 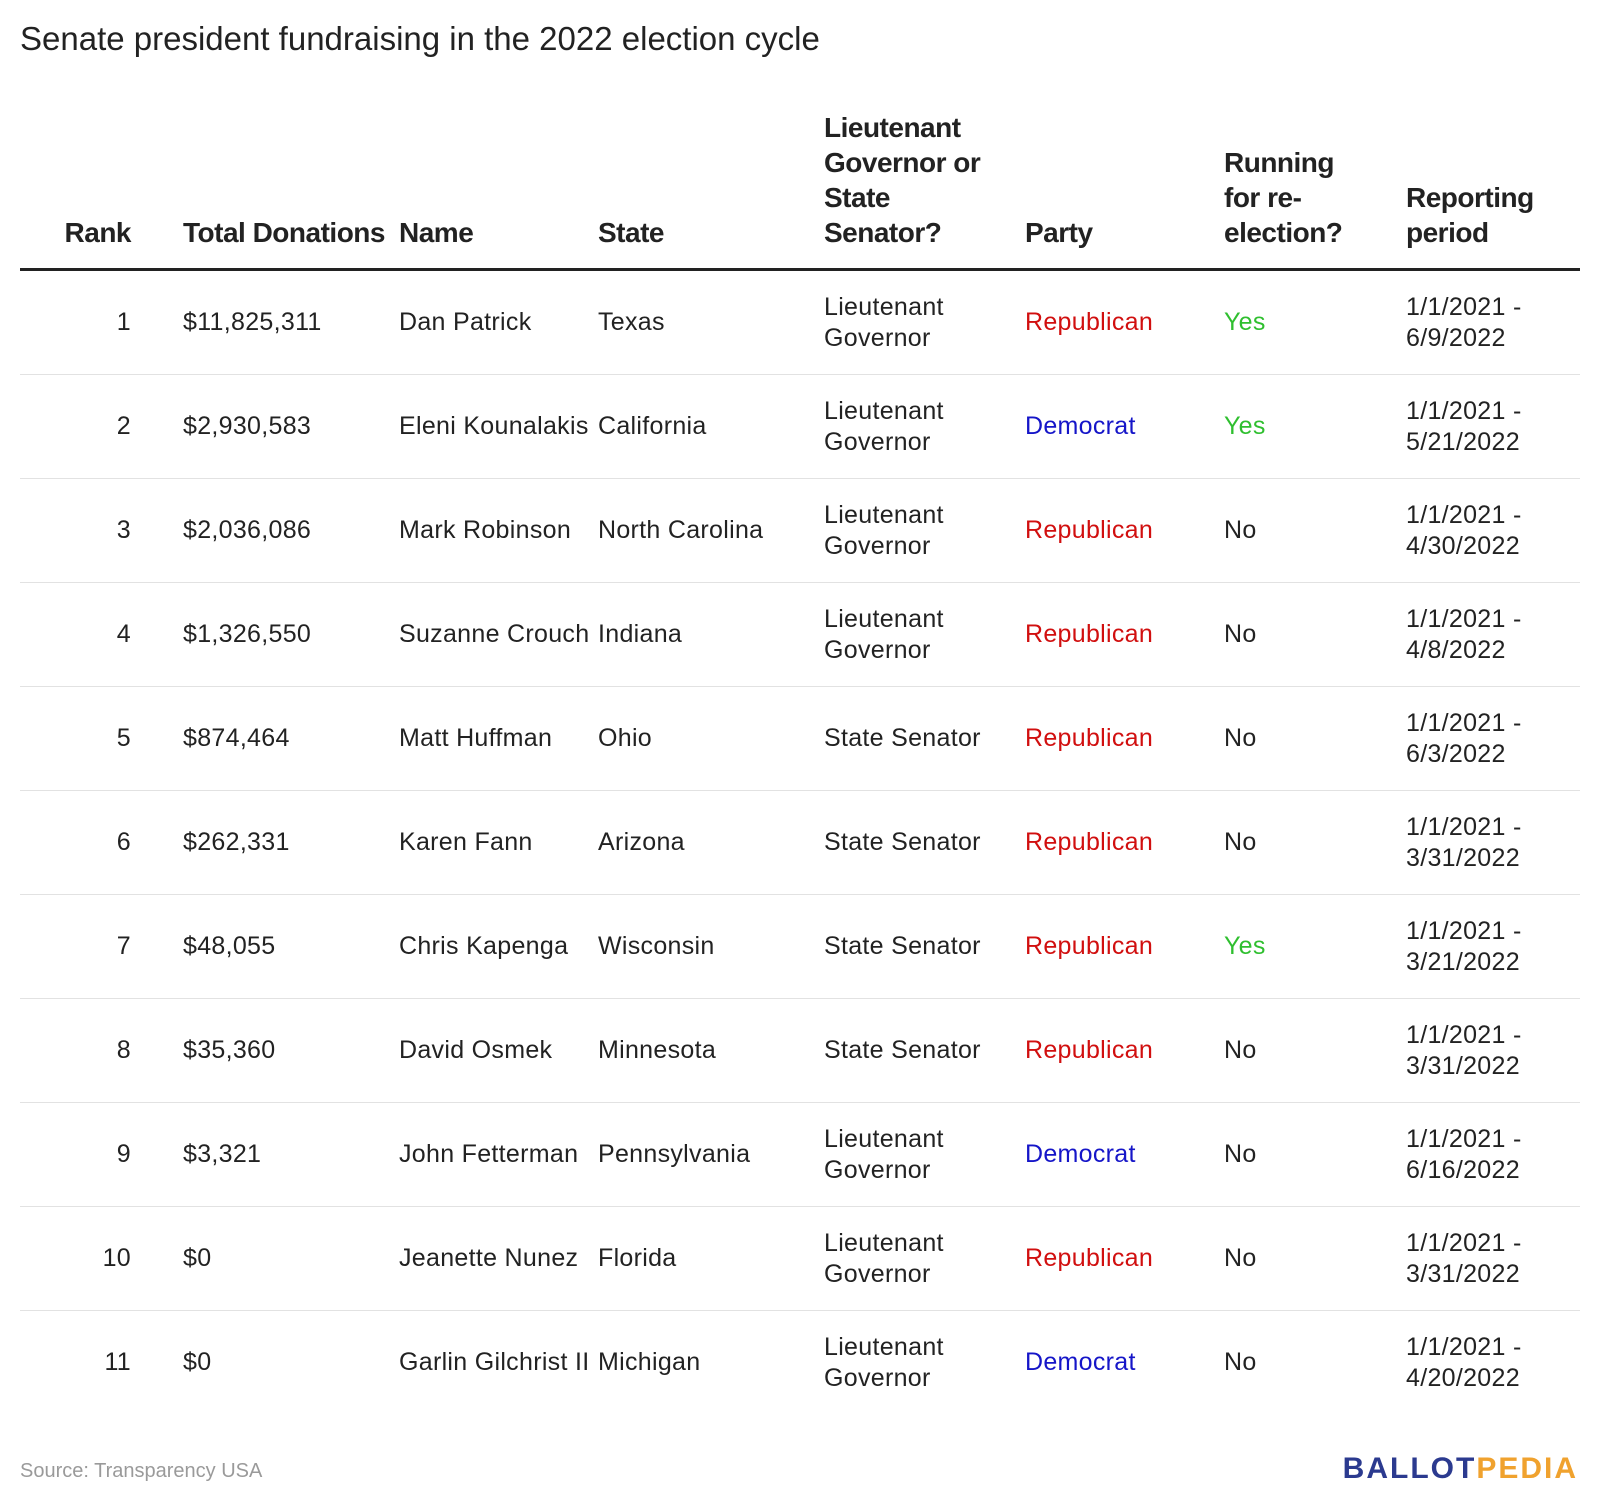 What do you see at coordinates (1493, 426) in the screenshot?
I see `cell-reporting-period: 1/1/2021 - 5/21/2022` at bounding box center [1493, 426].